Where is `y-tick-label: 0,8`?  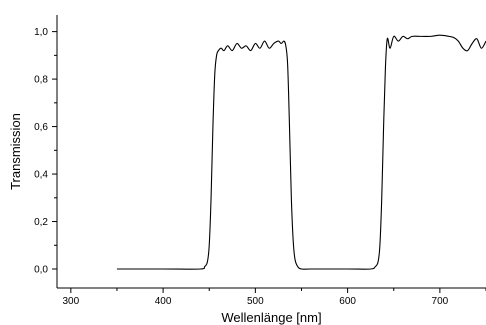 y-tick-label: 0,8 is located at coordinates (41, 80).